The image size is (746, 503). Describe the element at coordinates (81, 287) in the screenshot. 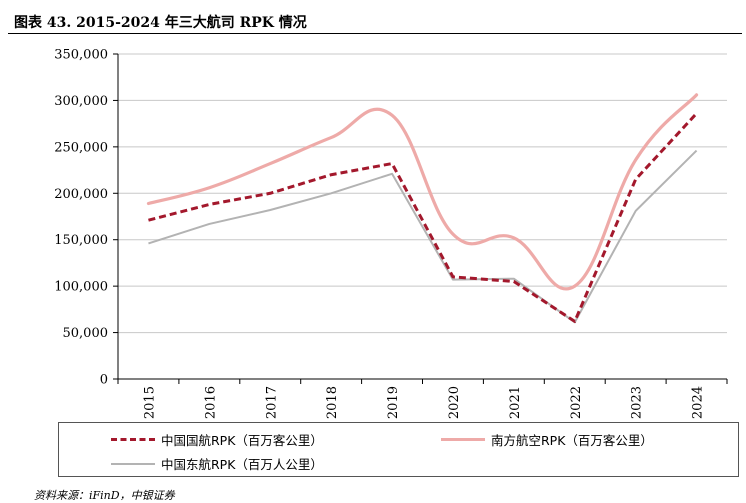

I see `y-tick-label: 100,000` at that location.